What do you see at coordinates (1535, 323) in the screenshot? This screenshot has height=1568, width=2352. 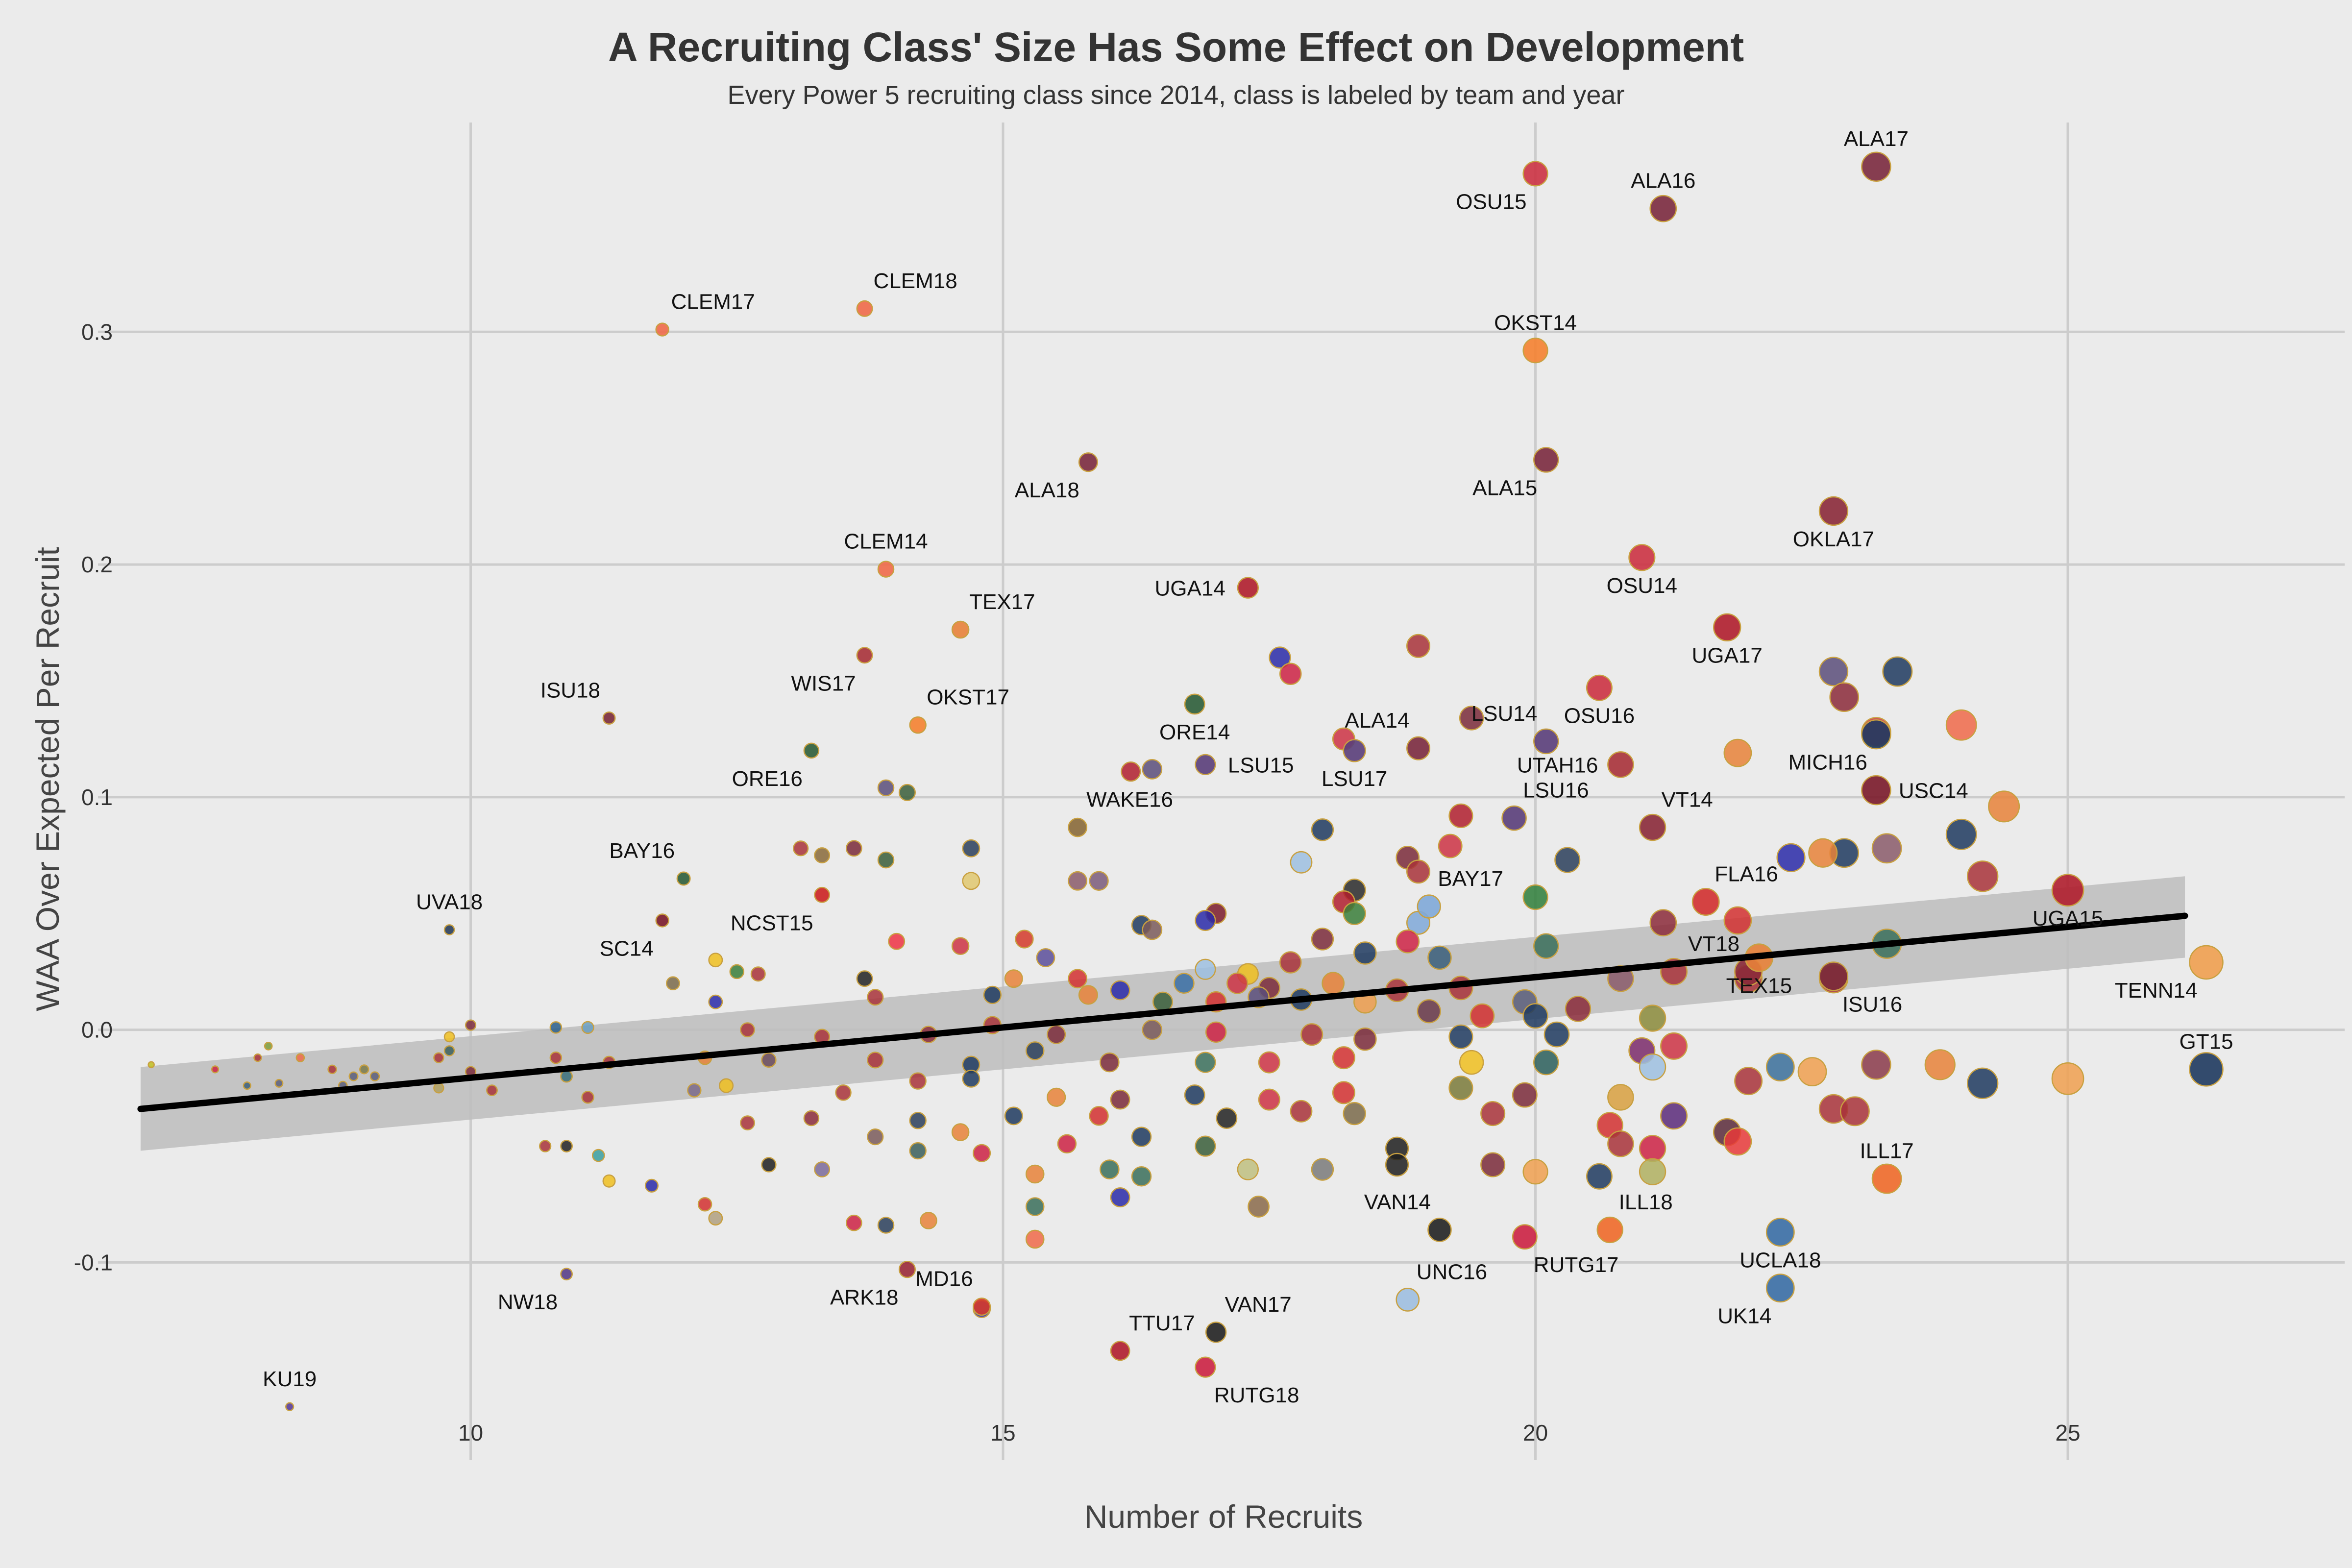 I see `point-label: OKST14` at bounding box center [1535, 323].